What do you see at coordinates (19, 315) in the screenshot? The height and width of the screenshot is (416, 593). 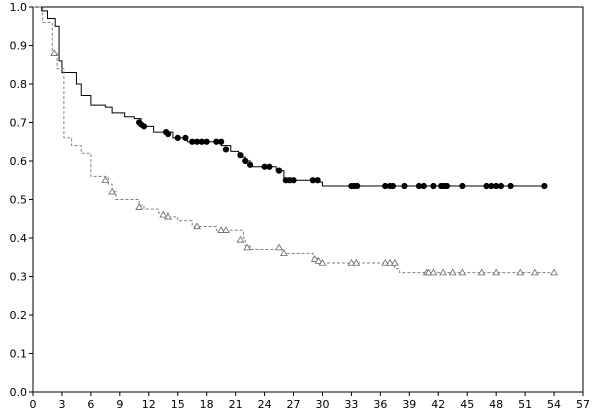 I see `y-tick-label: 0.2` at bounding box center [19, 315].